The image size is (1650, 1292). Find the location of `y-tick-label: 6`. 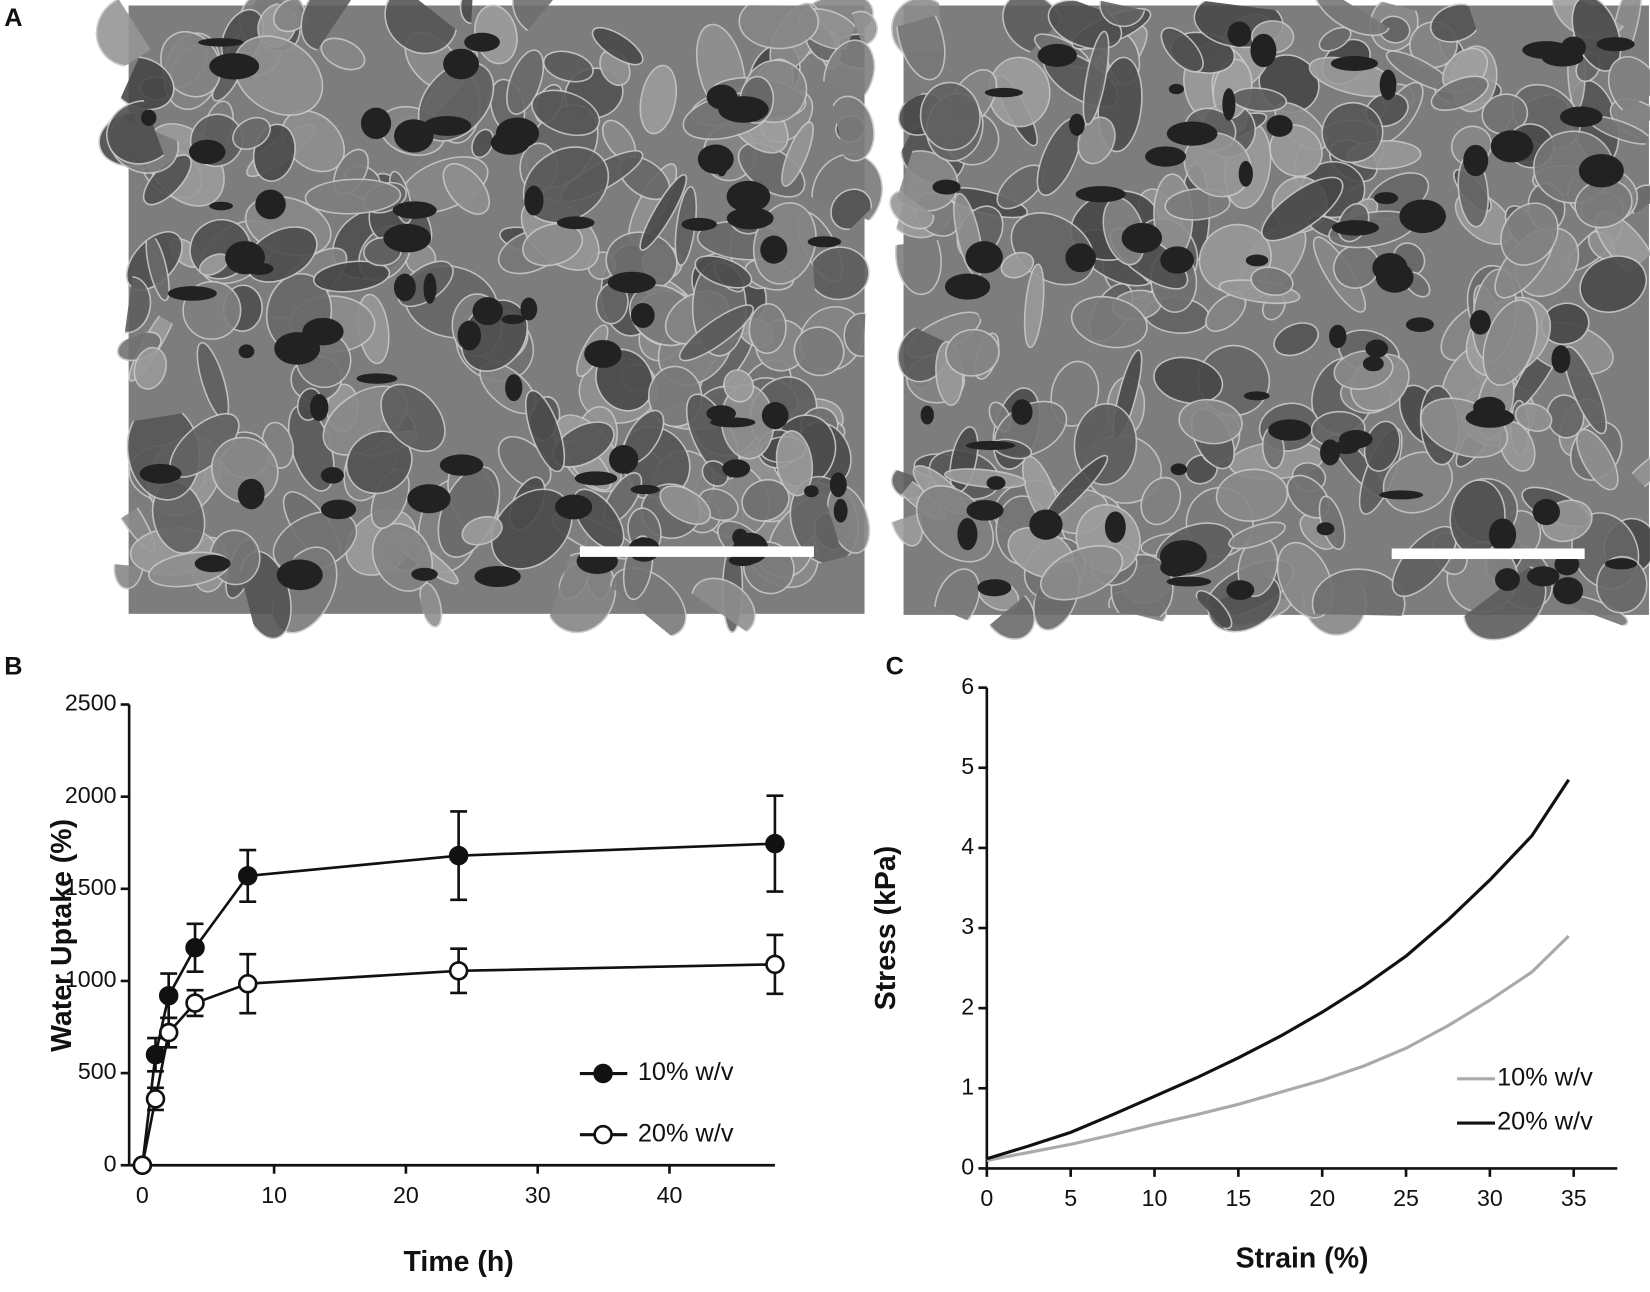

y-tick-label: 6 is located at coordinates (967, 686).